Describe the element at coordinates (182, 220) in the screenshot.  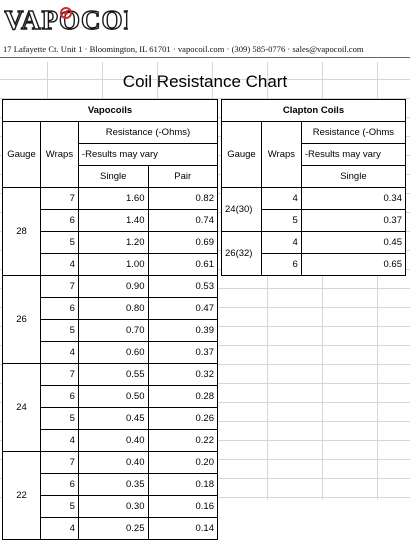
I see `pair-value: 0.74` at that location.